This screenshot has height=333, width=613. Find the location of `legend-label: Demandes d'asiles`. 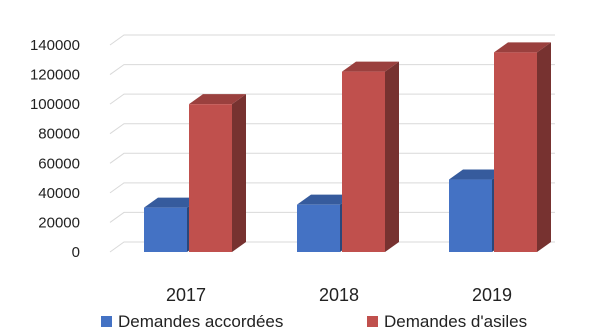

legend-label: Demandes d'asiles is located at coordinates (455, 321).